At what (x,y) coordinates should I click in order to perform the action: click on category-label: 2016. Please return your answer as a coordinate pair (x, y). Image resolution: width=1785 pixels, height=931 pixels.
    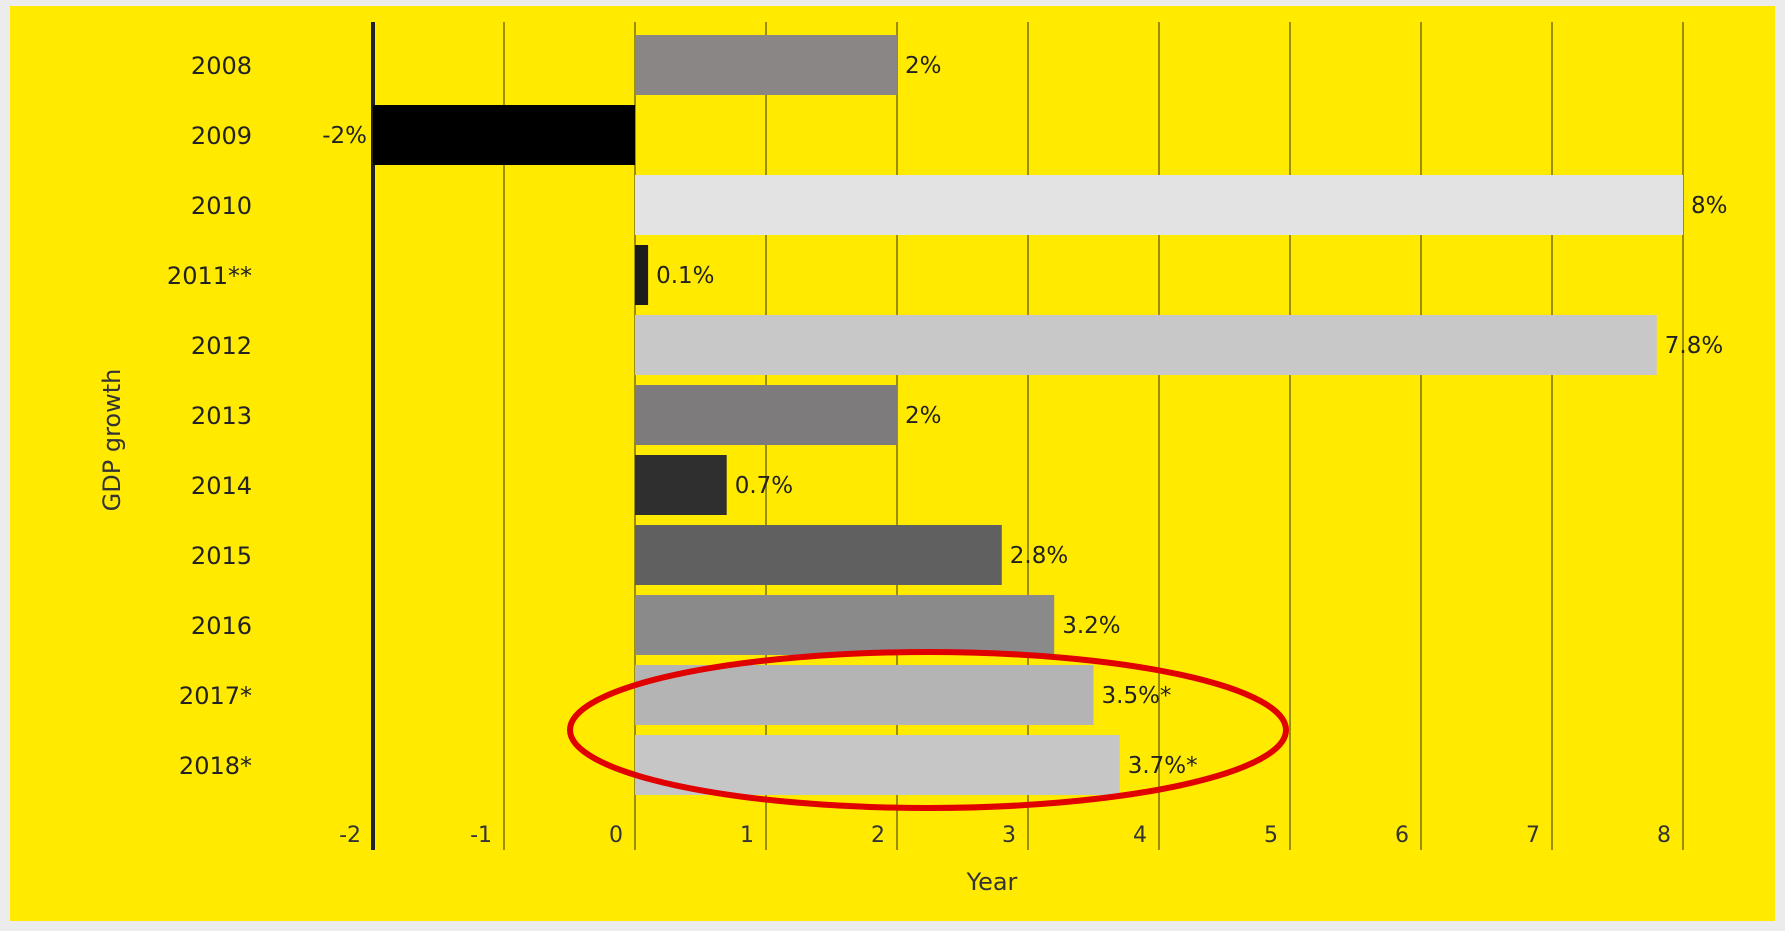
    Looking at the image, I should click on (221, 626).